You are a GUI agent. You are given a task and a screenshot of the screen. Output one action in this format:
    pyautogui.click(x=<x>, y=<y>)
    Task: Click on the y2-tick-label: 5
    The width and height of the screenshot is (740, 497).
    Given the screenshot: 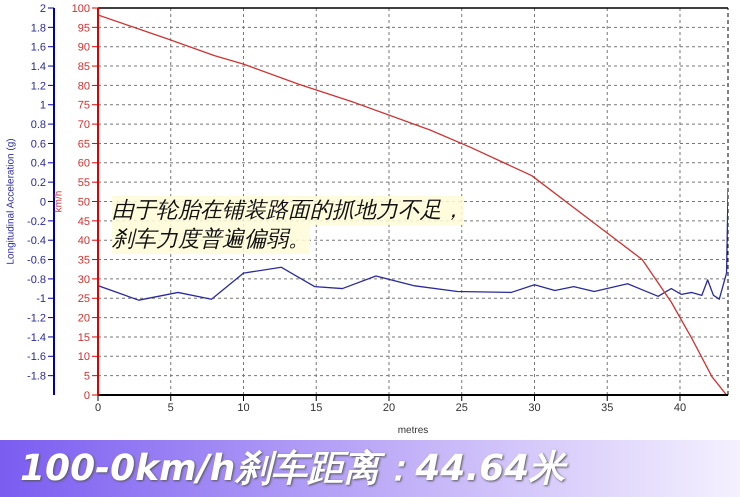 What is the action you would take?
    pyautogui.click(x=87, y=376)
    